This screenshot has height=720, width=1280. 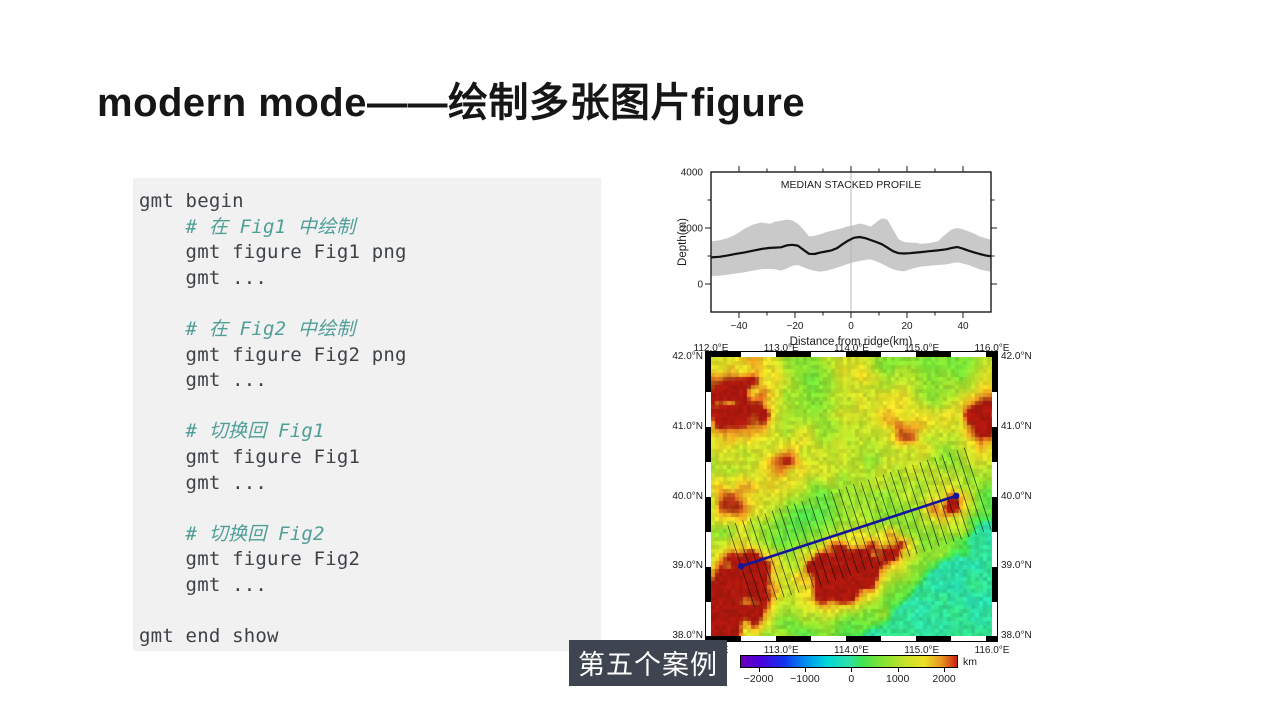 I want to click on map-lat-label-left: 40.0°N, so click(x=687, y=496).